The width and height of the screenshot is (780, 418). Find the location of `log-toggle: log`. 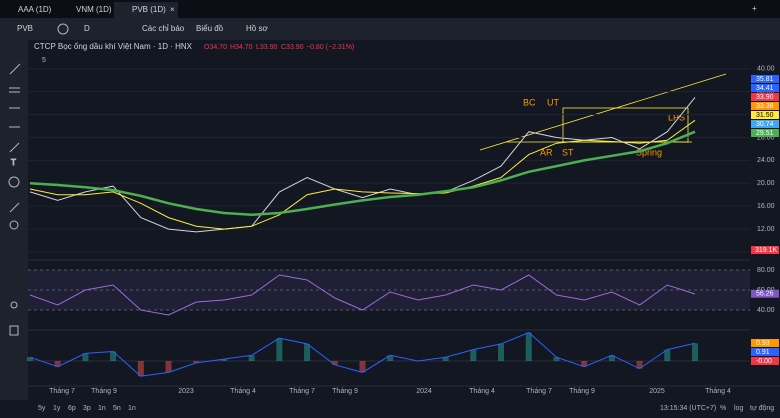

log-toggle: log is located at coordinates (738, 408).